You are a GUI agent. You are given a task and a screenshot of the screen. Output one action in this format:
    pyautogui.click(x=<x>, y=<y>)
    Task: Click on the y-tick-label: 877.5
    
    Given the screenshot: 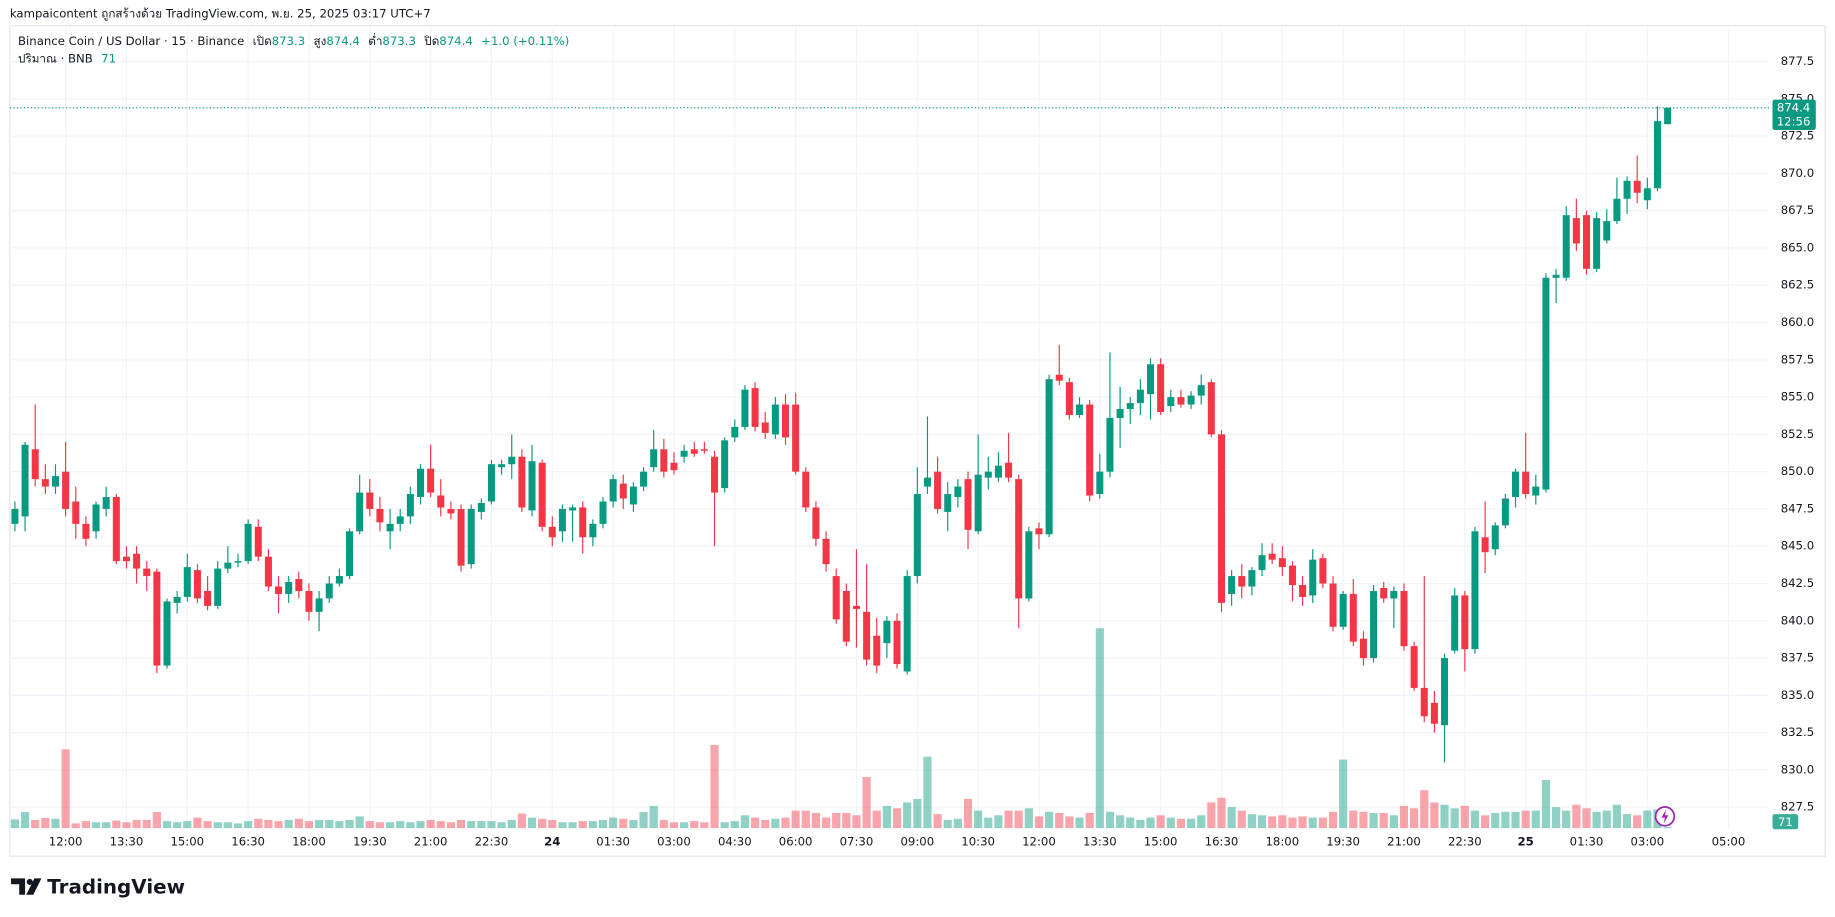 What is the action you would take?
    pyautogui.click(x=1797, y=61)
    